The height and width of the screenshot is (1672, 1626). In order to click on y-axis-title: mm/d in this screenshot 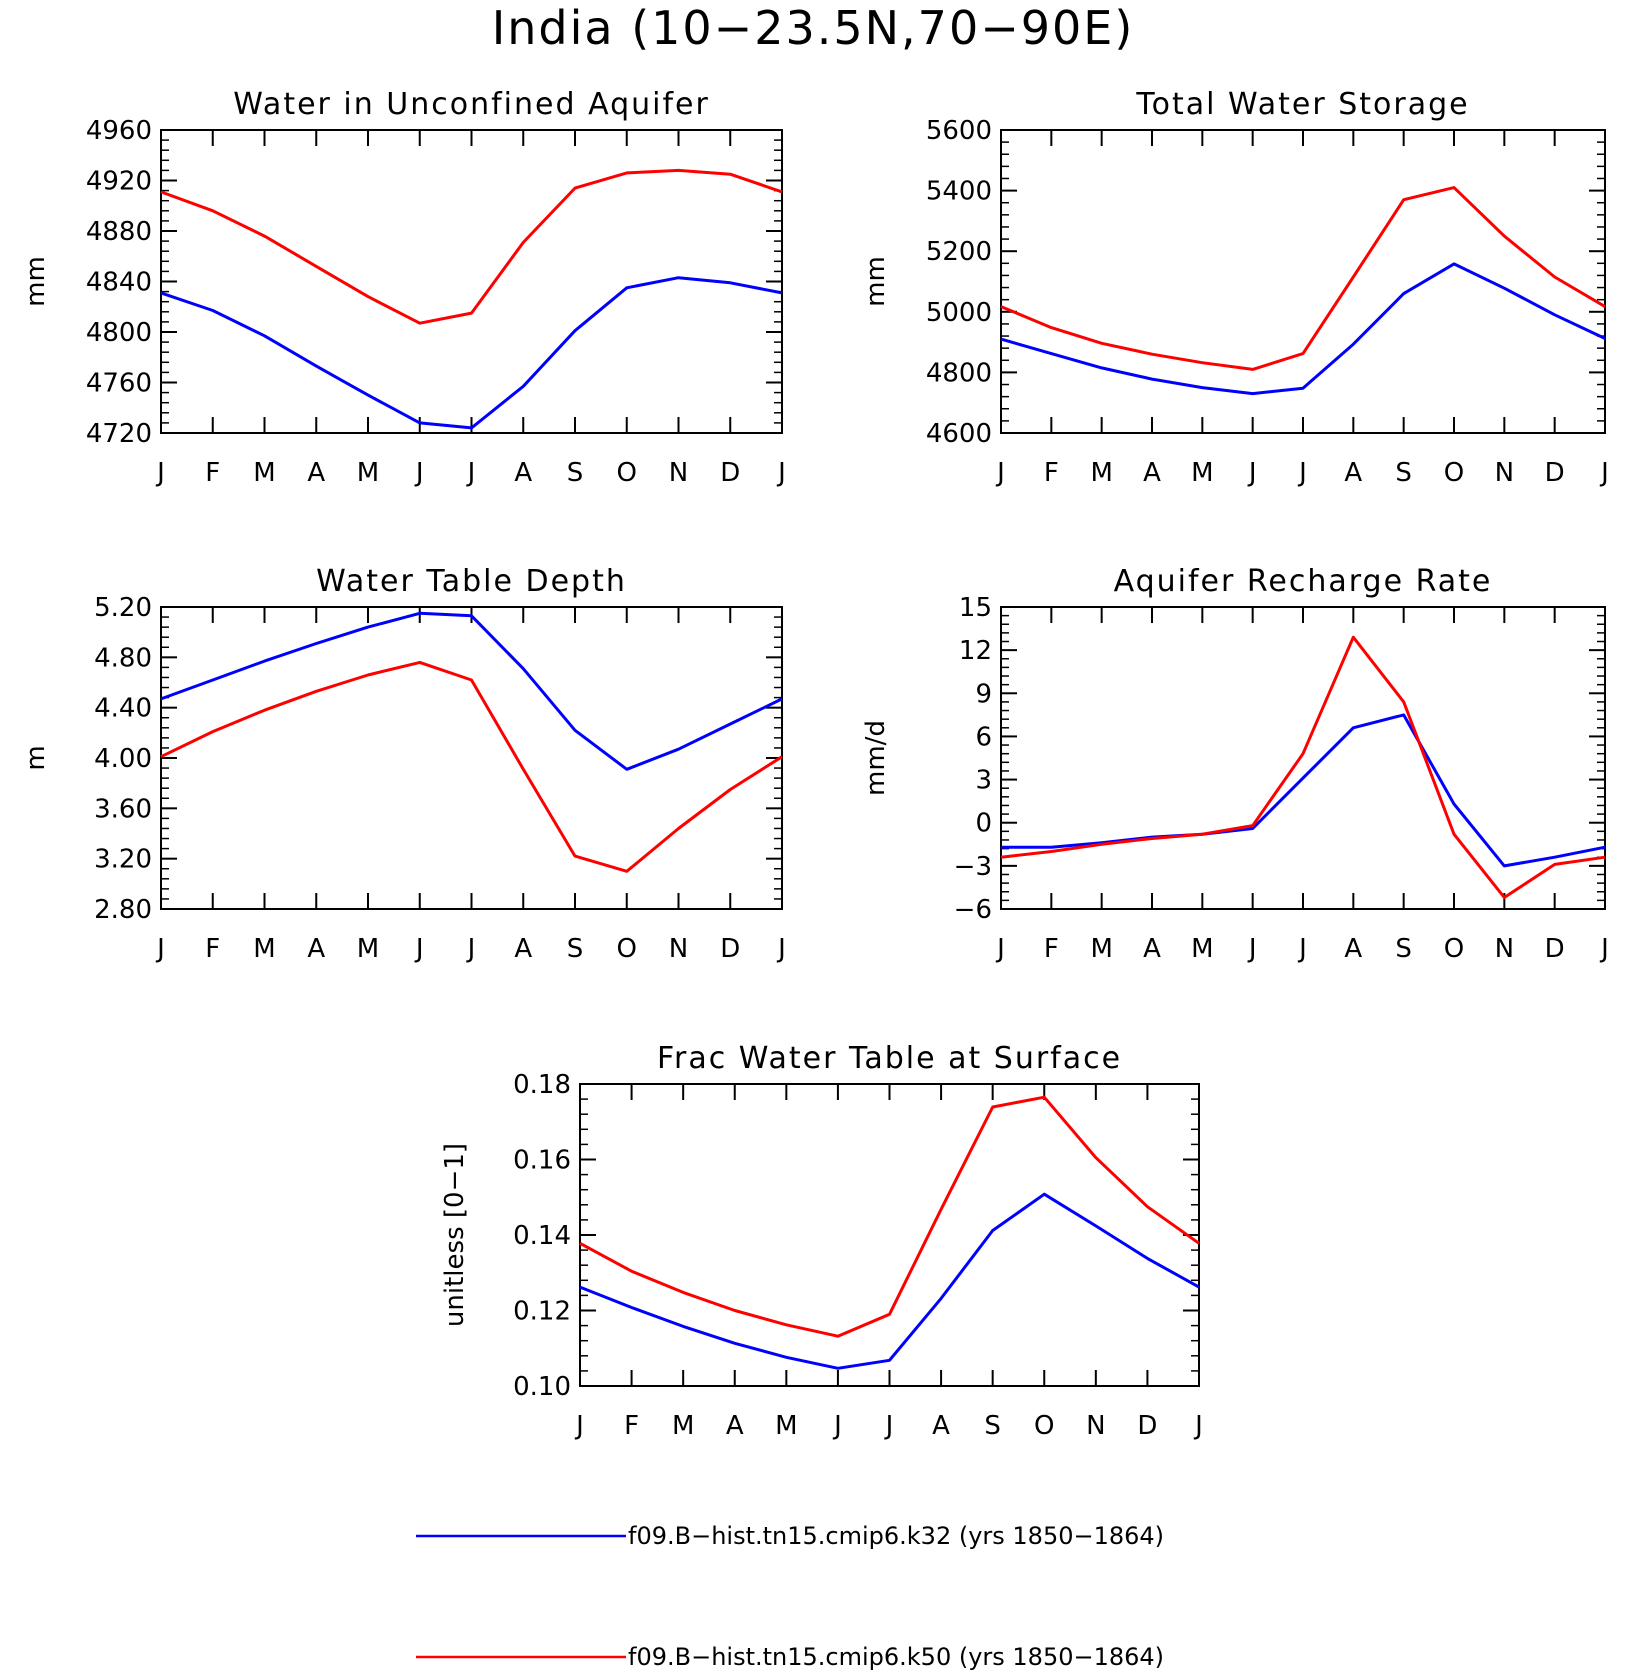, I will do `click(876, 758)`.